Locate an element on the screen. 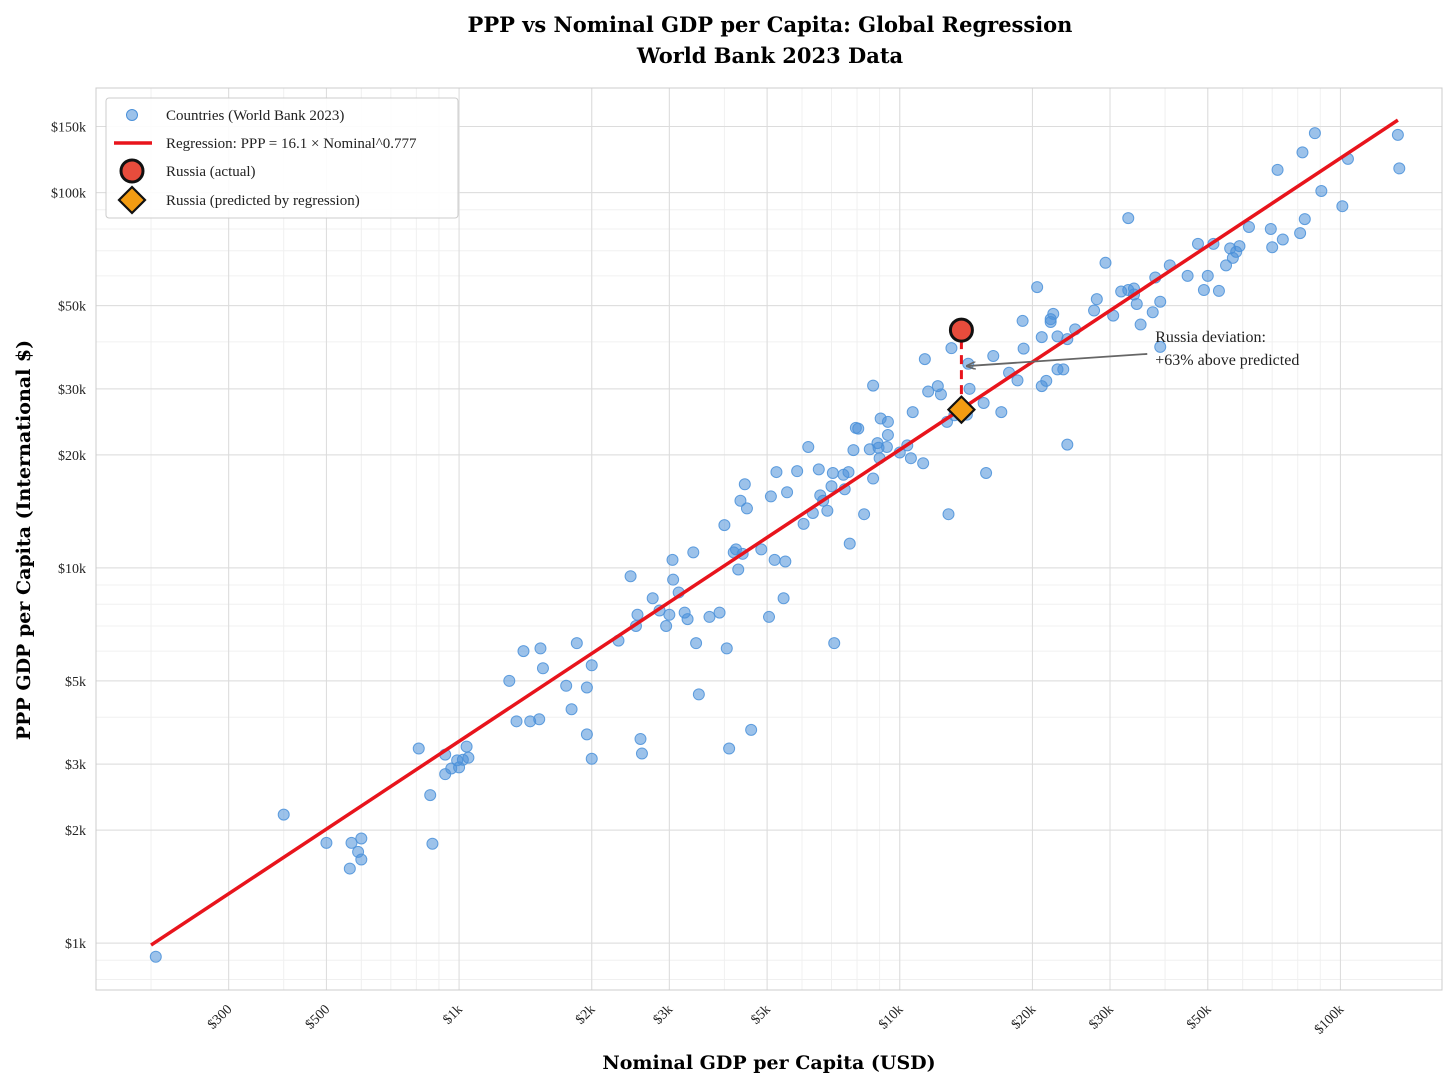  y-tick-label: $50k is located at coordinates (72, 307).